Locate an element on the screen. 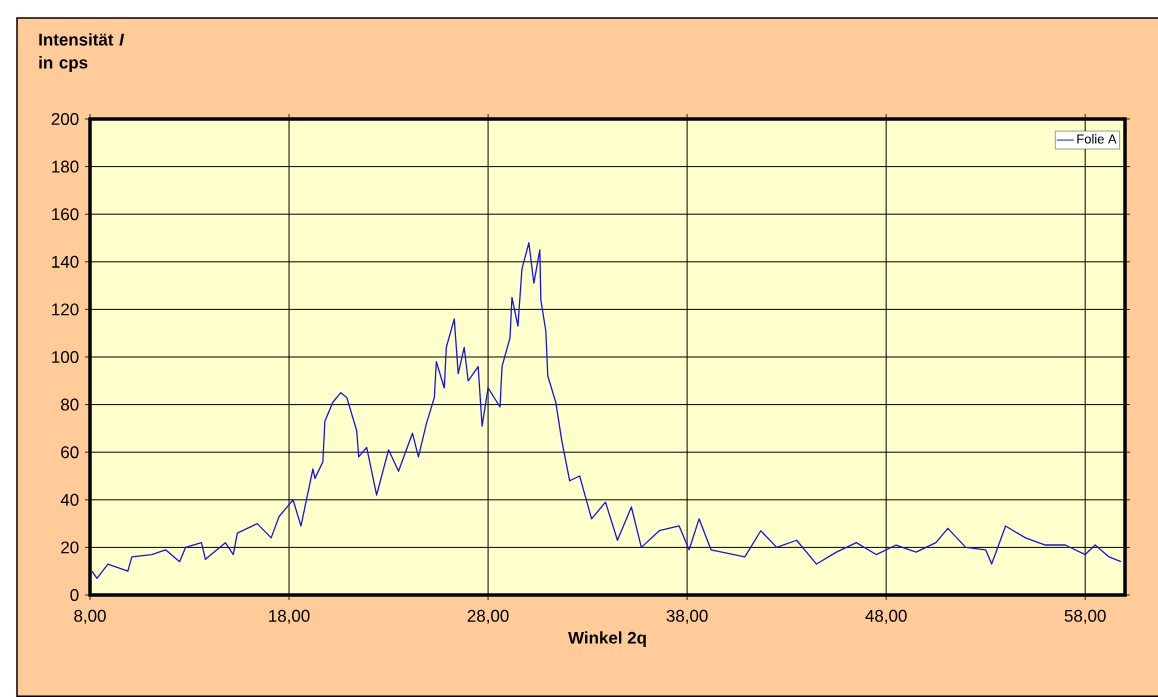 The width and height of the screenshot is (1158, 697). x-tick-label: 18,00 is located at coordinates (289, 616).